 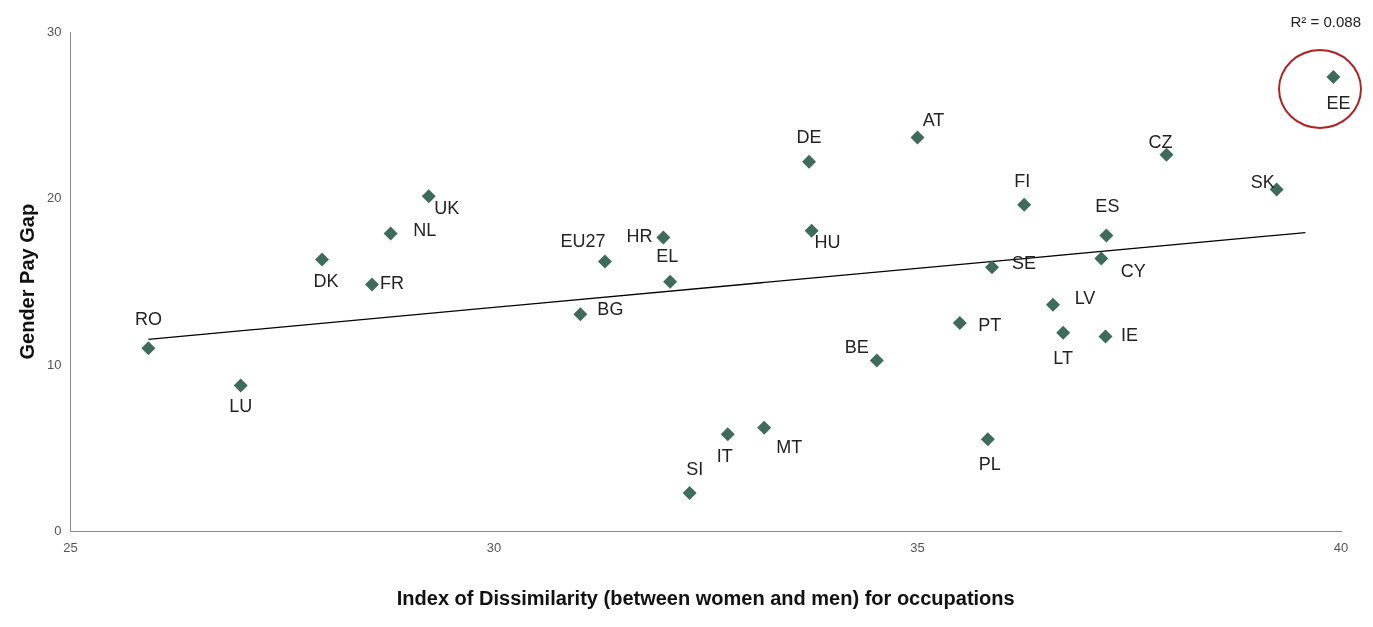 What do you see at coordinates (856, 347) in the screenshot?
I see `annotation: BE` at bounding box center [856, 347].